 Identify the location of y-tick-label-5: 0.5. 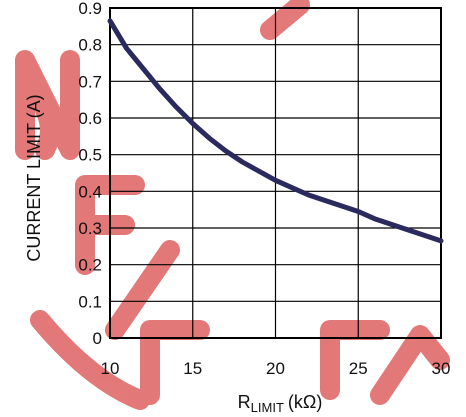
(90, 155).